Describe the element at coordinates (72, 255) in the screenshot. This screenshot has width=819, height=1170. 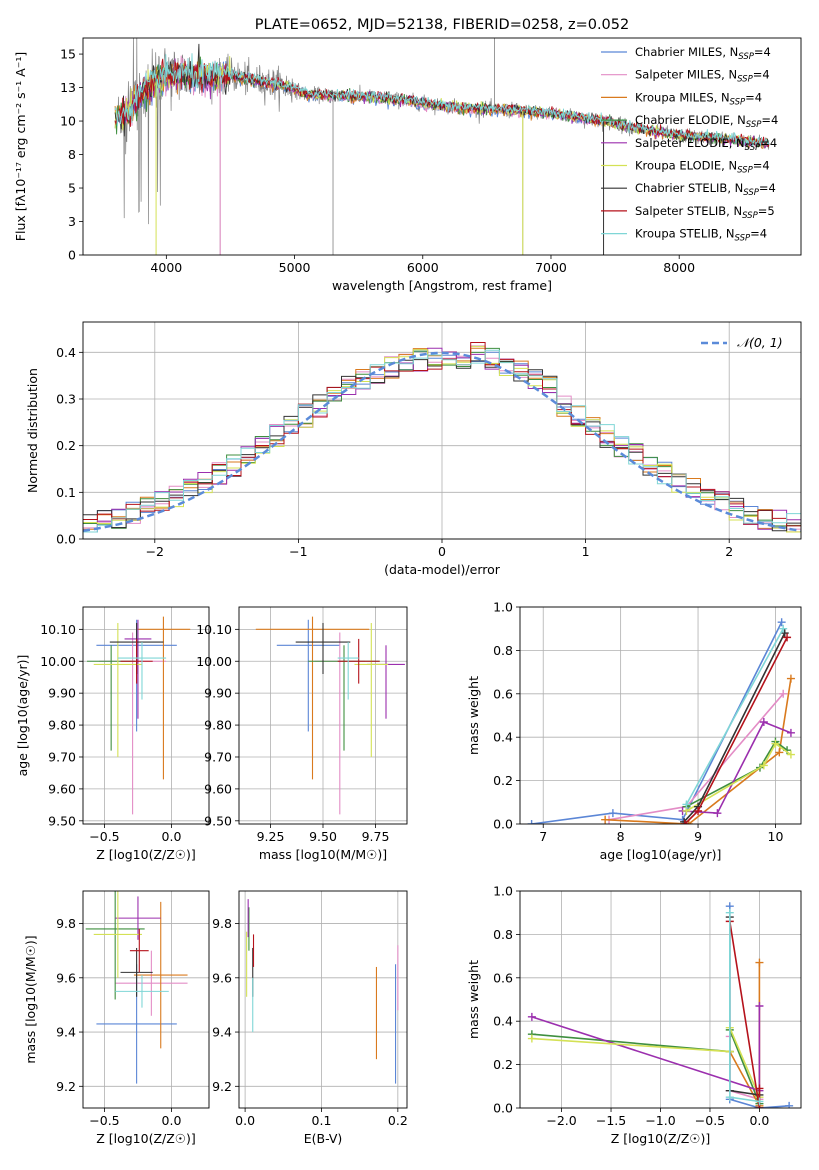
I see `y-tick-label: 0` at that location.